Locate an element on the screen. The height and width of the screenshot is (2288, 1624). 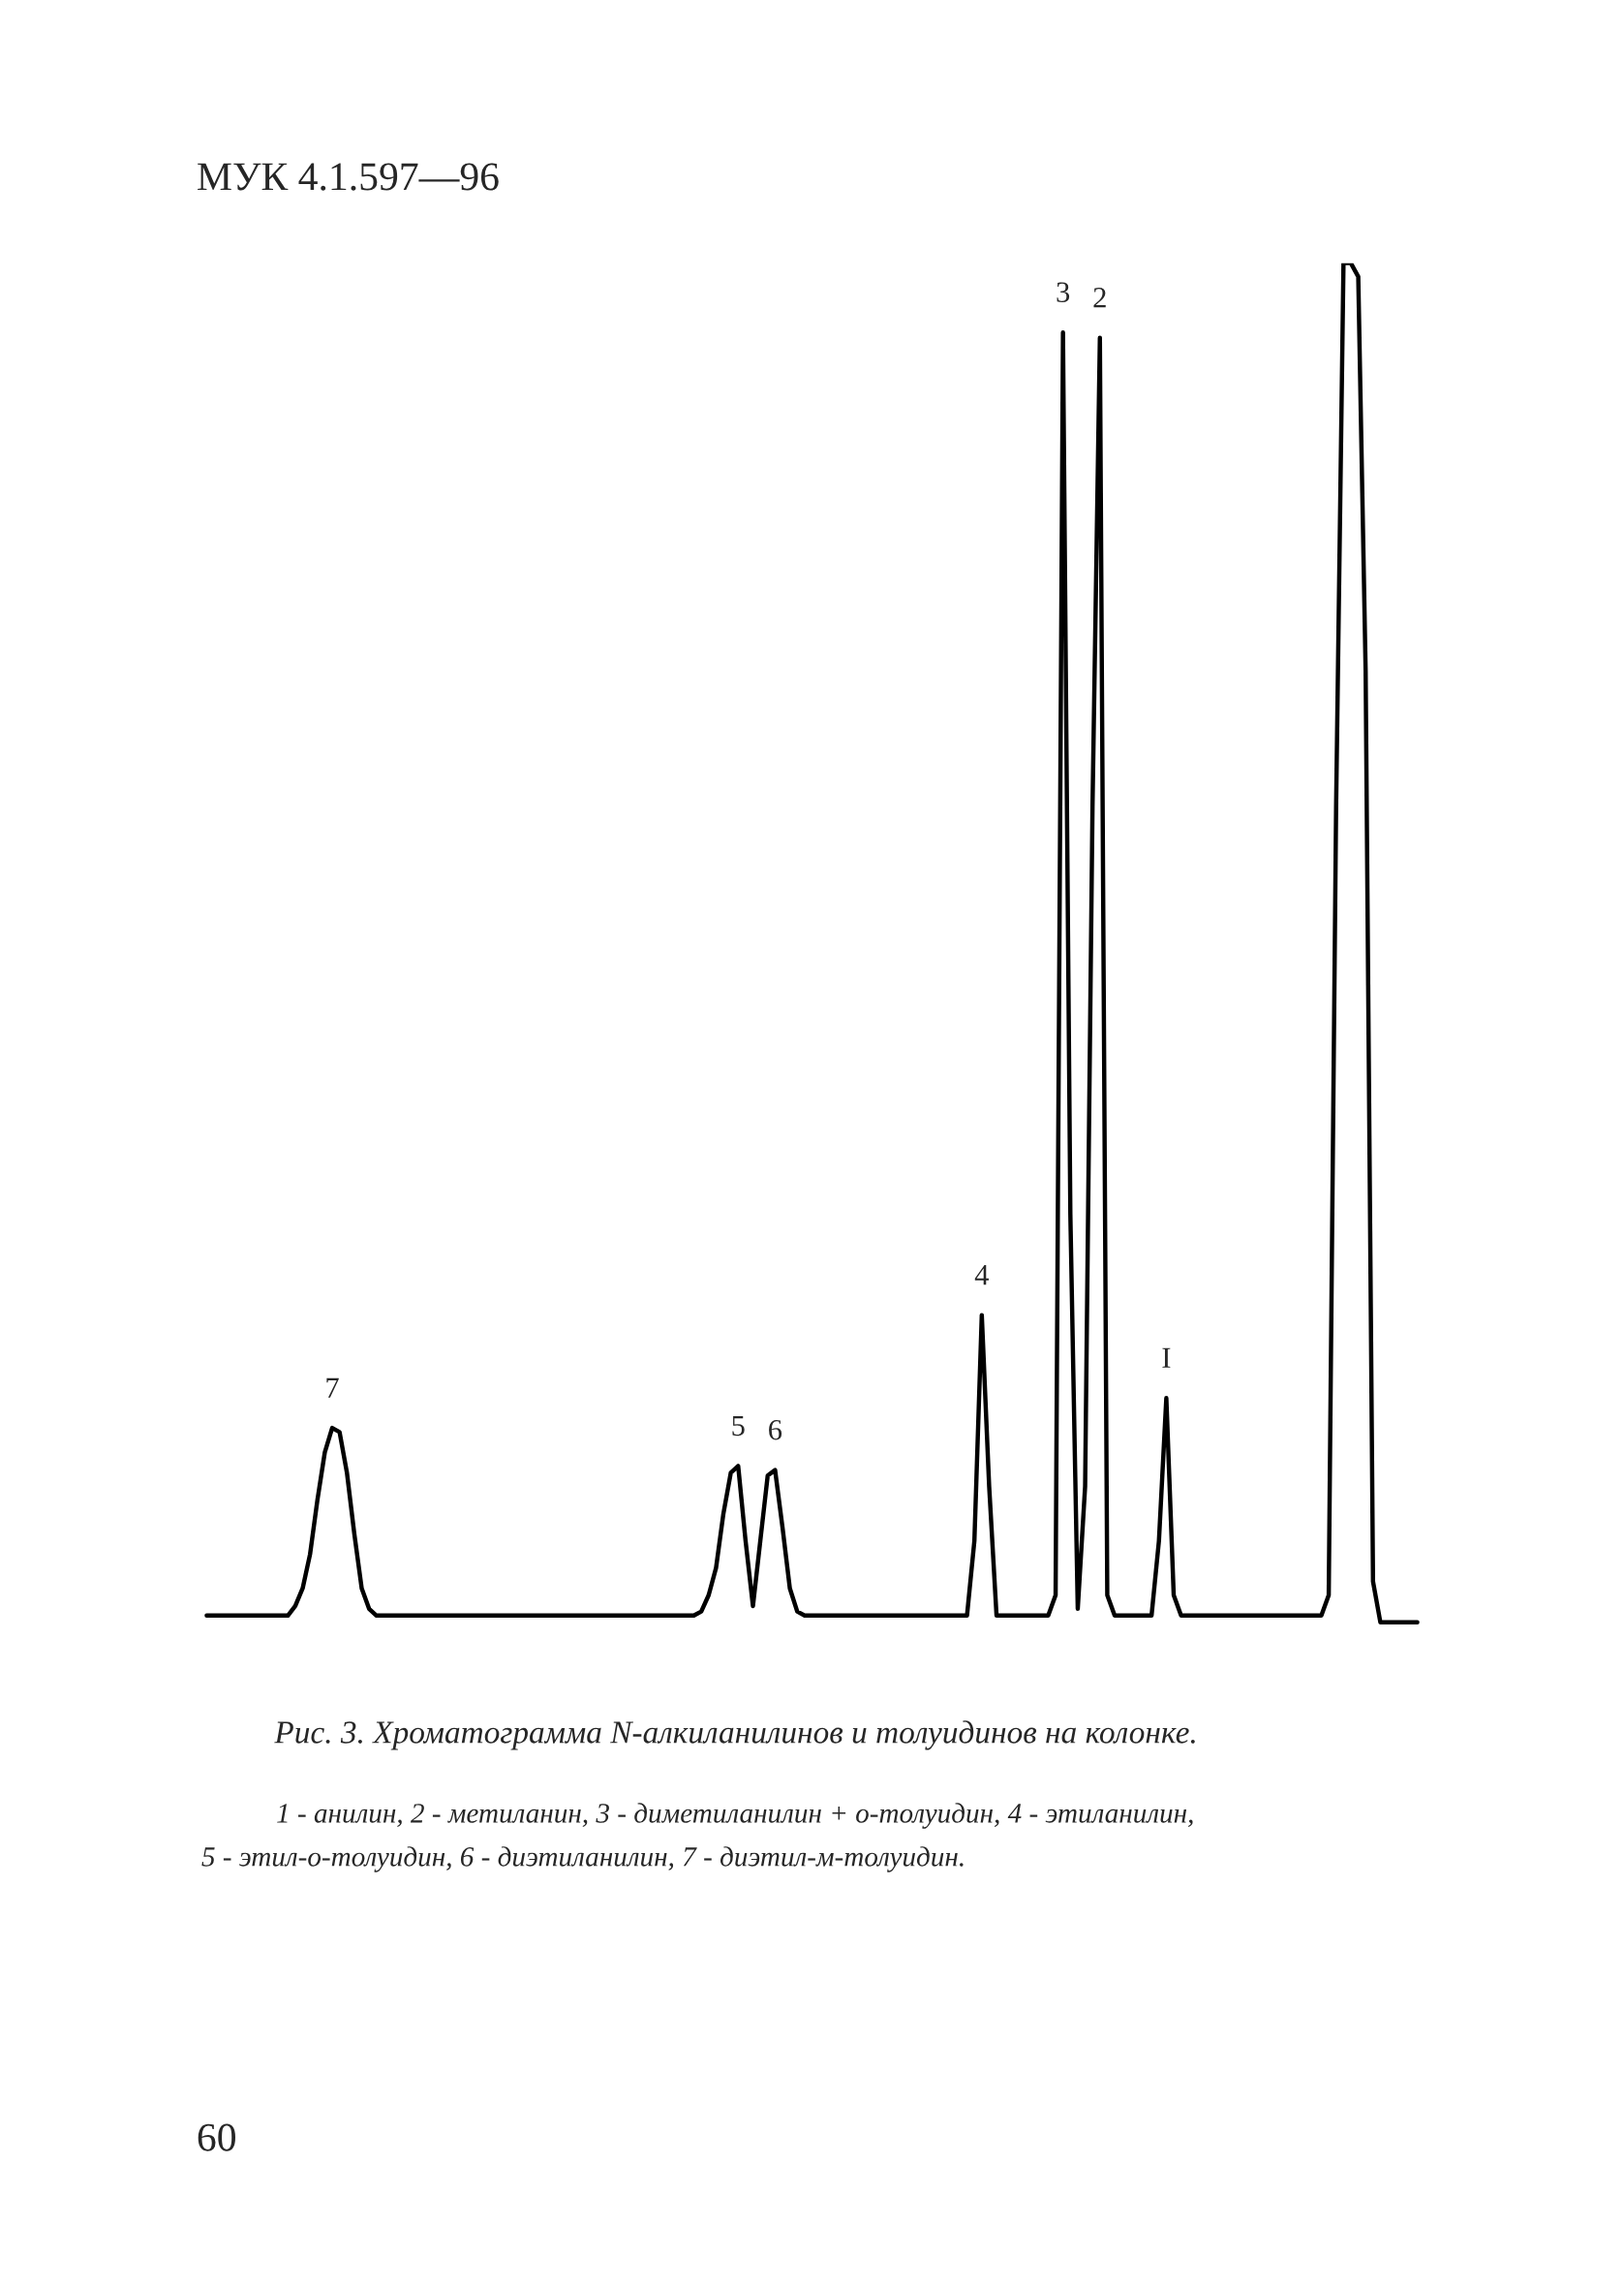
annotation: 7 is located at coordinates (333, 1387).